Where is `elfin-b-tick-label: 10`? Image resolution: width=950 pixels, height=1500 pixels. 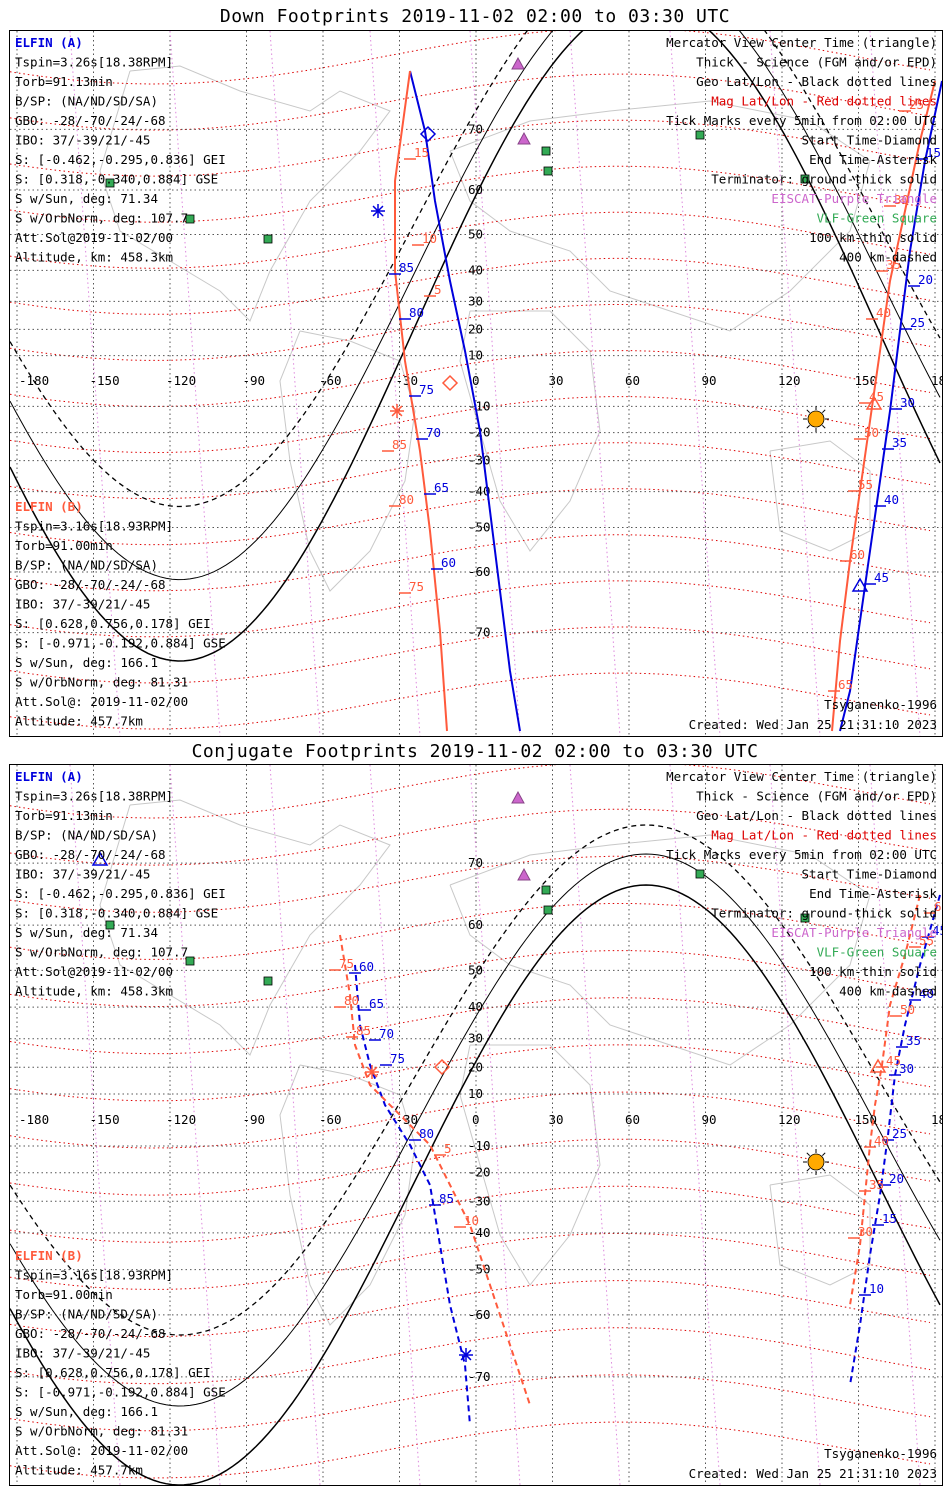 elfin-b-tick-label: 10 is located at coordinates (471, 1220).